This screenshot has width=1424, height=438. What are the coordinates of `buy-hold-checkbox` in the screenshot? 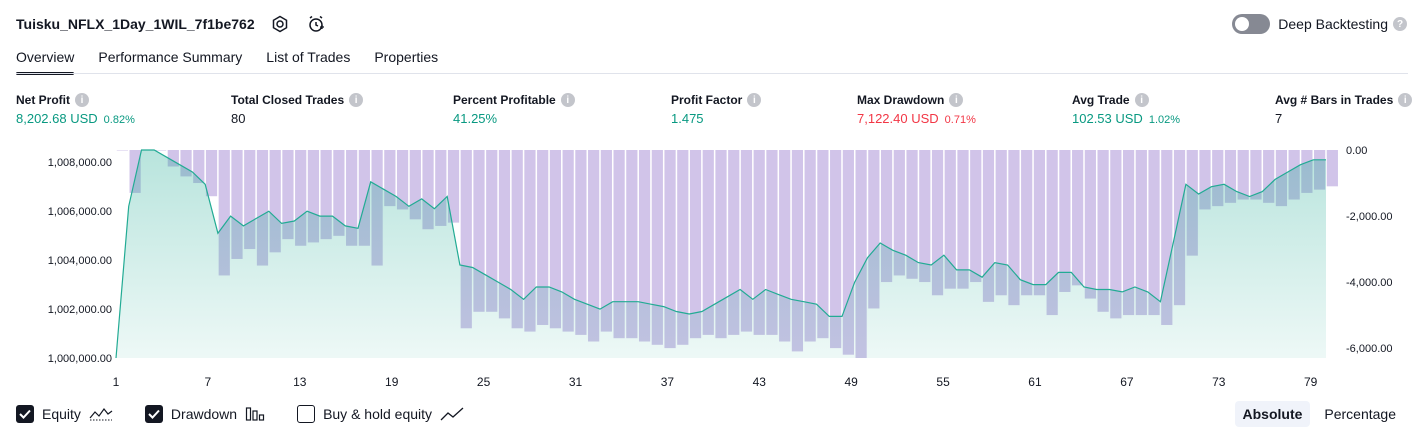 It's located at (306, 414).